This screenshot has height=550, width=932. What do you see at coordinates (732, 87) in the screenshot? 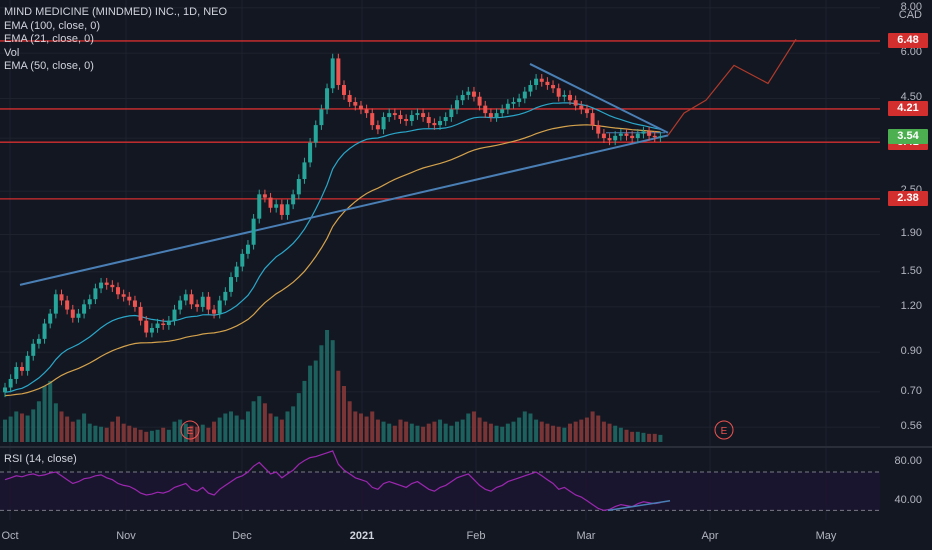
I see `projection-path` at bounding box center [732, 87].